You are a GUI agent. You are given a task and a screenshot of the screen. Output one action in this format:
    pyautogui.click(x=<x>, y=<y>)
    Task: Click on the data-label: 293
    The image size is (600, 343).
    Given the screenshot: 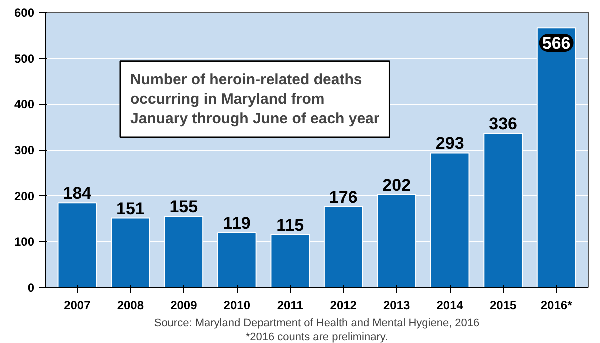 What is the action you would take?
    pyautogui.click(x=450, y=144)
    